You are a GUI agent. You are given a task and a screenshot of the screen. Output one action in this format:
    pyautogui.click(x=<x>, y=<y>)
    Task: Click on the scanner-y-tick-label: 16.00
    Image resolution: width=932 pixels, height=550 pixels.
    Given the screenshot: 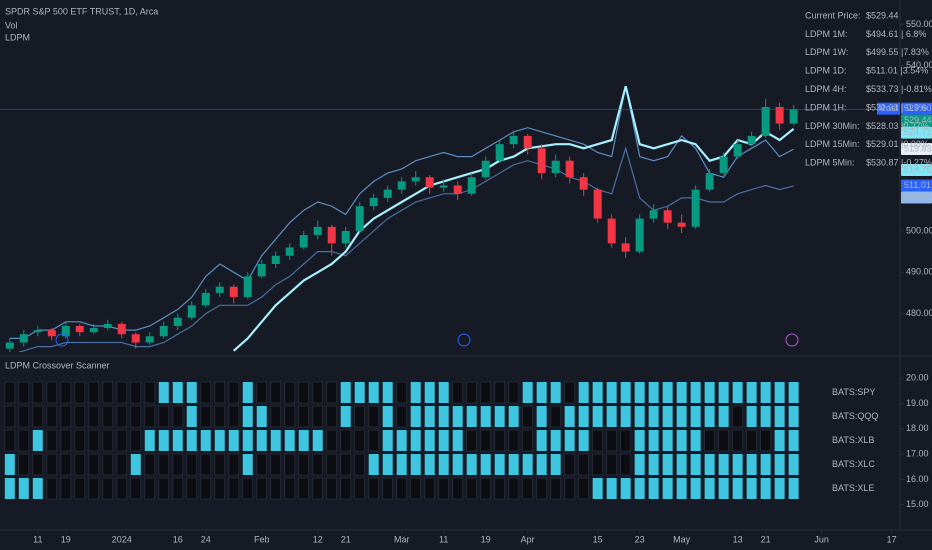 What is the action you would take?
    pyautogui.click(x=917, y=479)
    